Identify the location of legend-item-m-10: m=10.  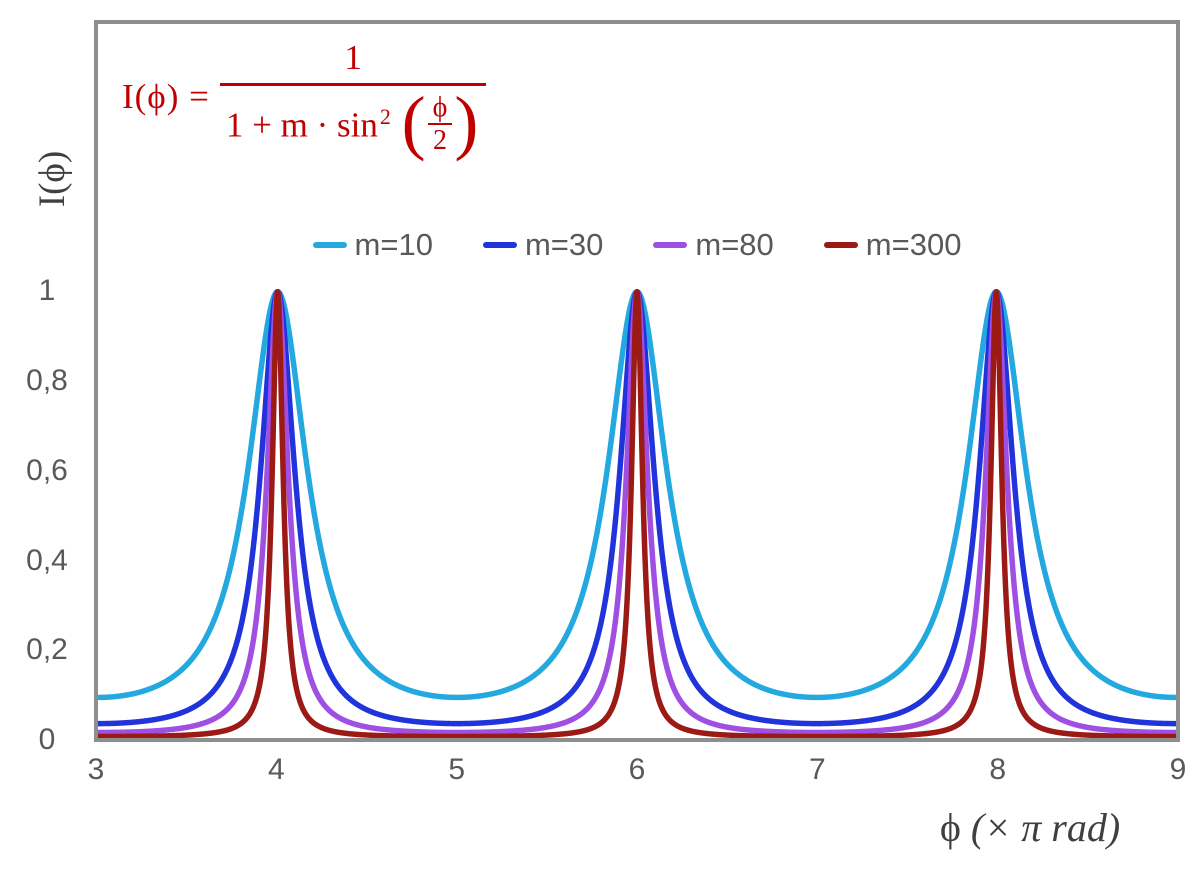
(372, 245).